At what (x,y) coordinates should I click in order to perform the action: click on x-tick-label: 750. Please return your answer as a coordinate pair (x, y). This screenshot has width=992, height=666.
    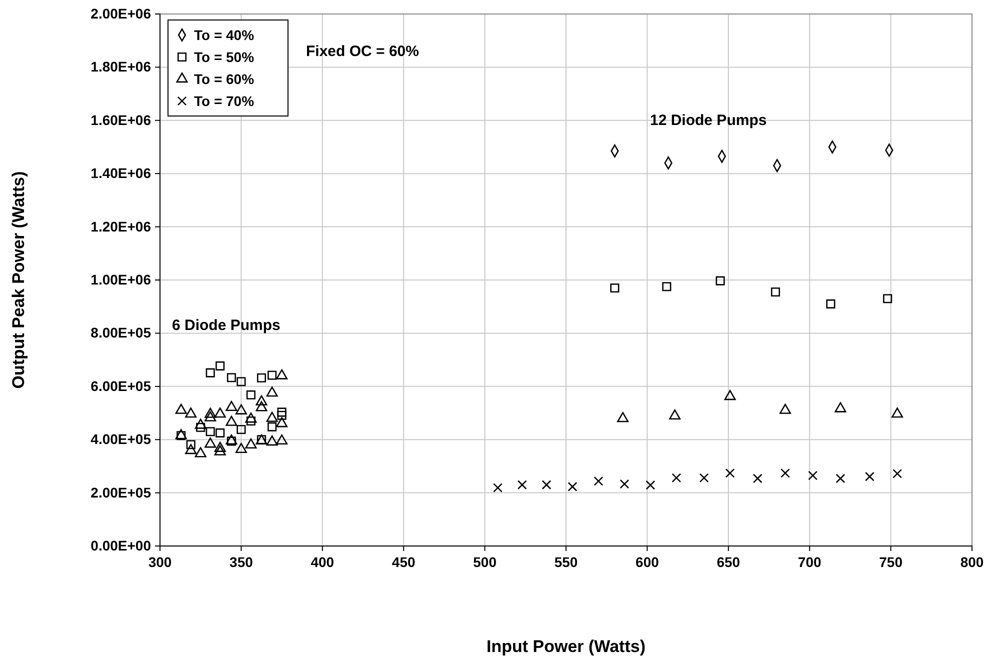
    Looking at the image, I should click on (891, 562).